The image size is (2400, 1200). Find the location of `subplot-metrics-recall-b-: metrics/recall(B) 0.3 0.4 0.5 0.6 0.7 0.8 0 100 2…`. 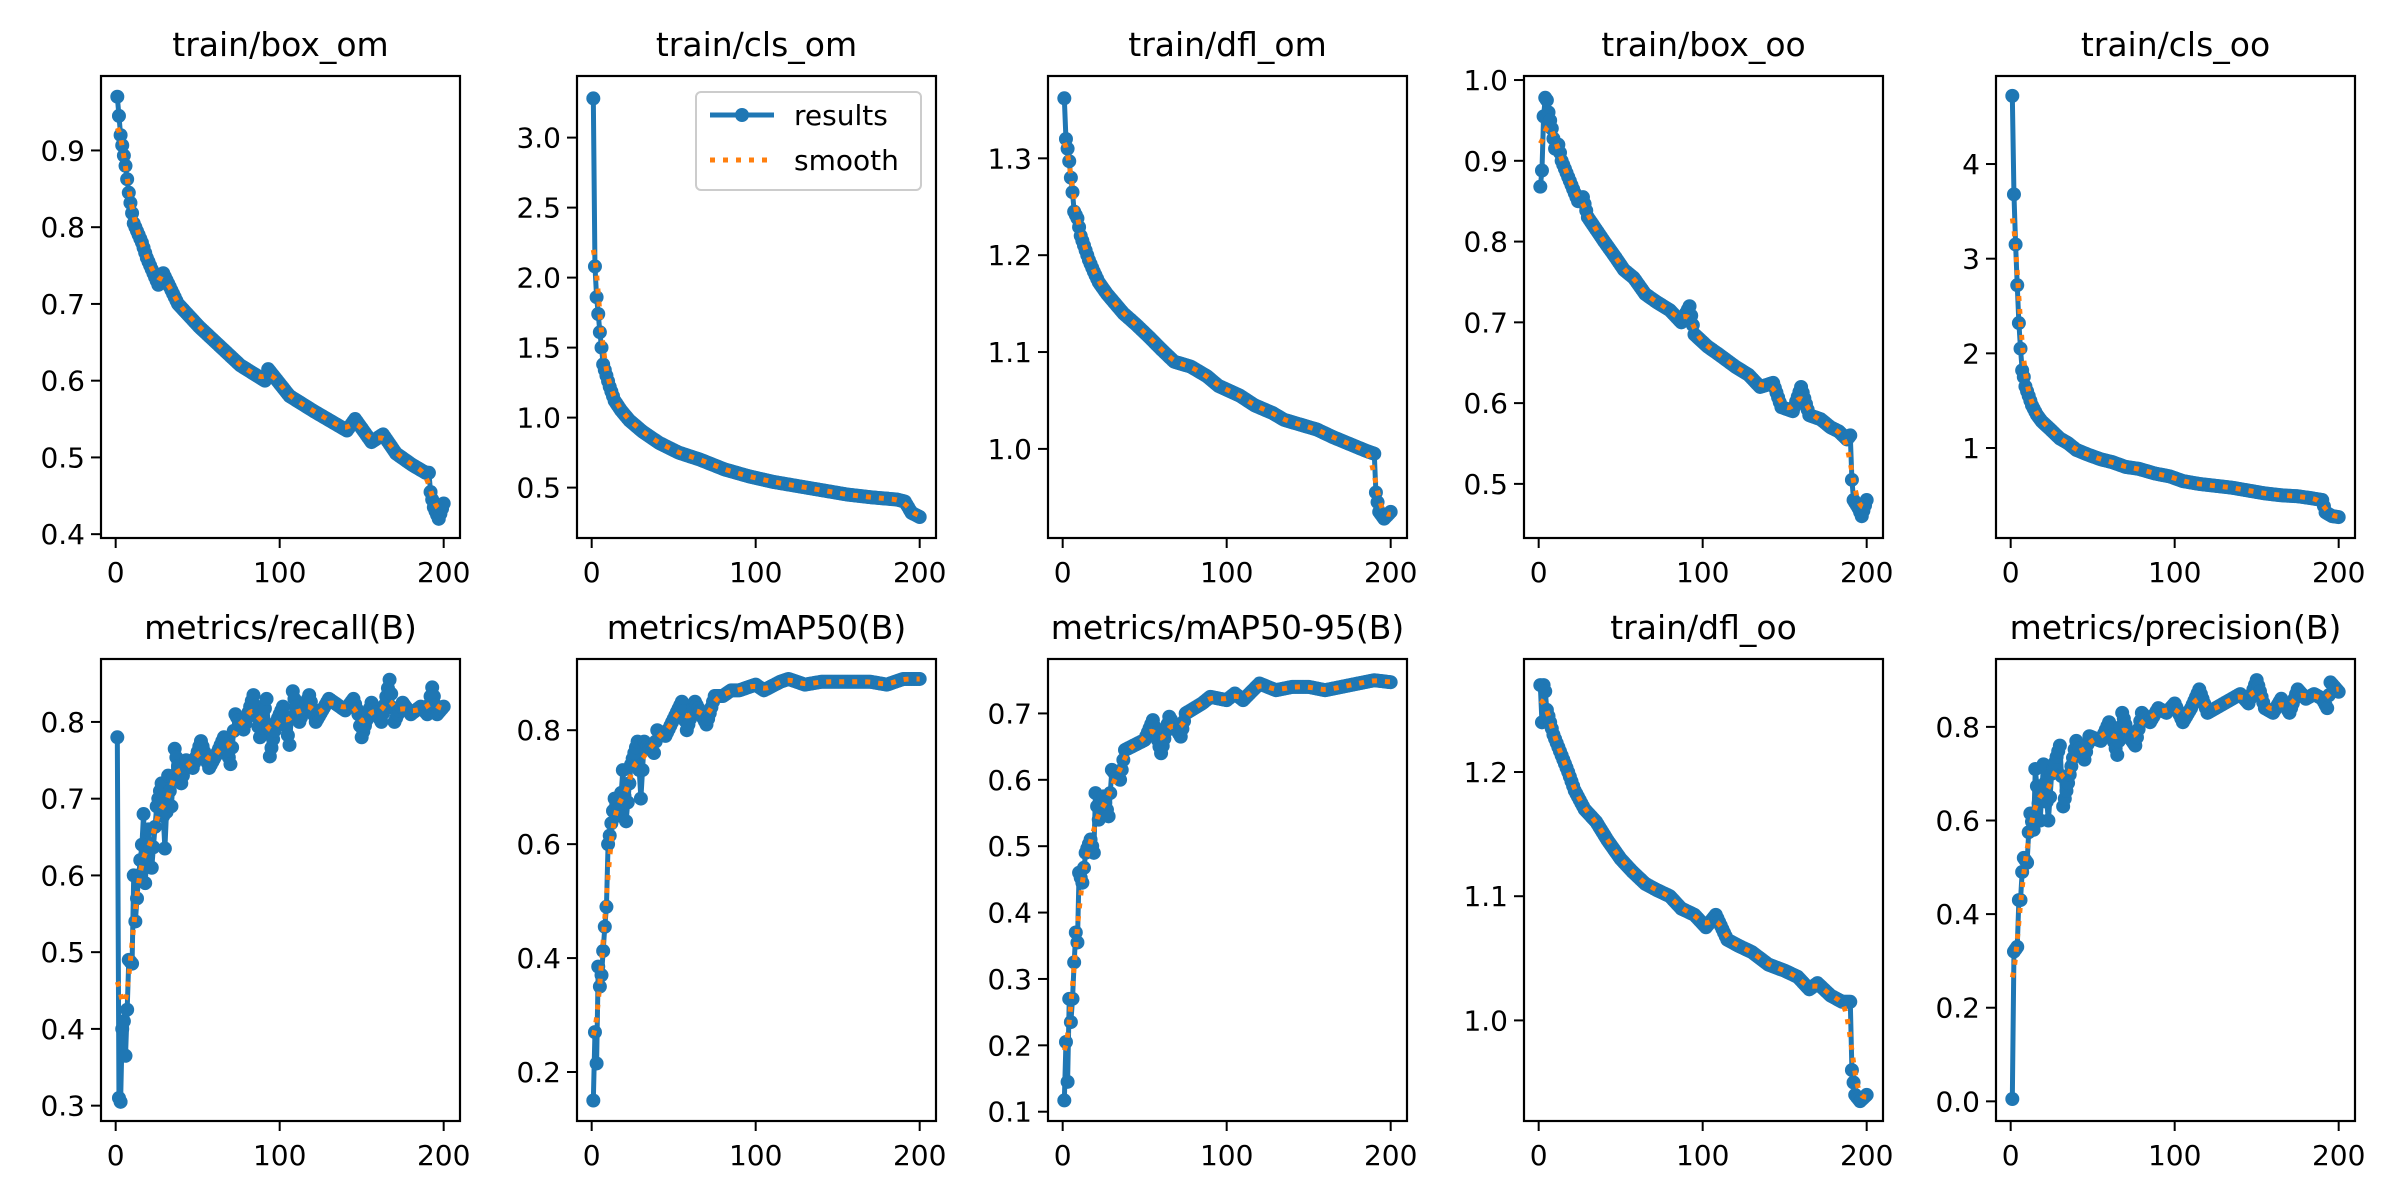

subplot-metrics-recall-b-: metrics/recall(B) 0.3 0.4 0.5 0.6 0.7 0.8 0 100 2… is located at coordinates (255, 890).